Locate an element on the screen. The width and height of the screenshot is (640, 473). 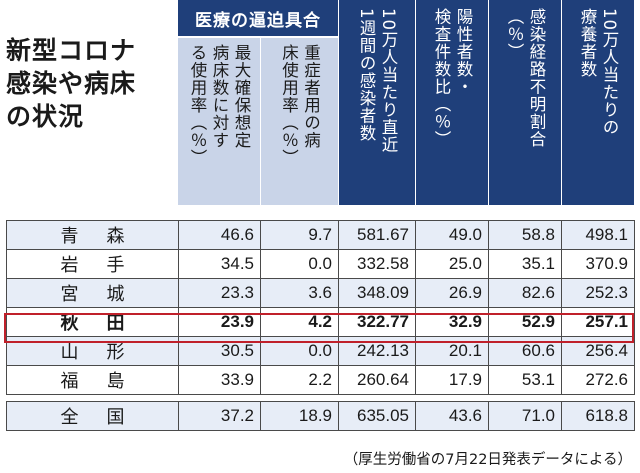
pref-name: 宮城 is located at coordinates (92, 293).